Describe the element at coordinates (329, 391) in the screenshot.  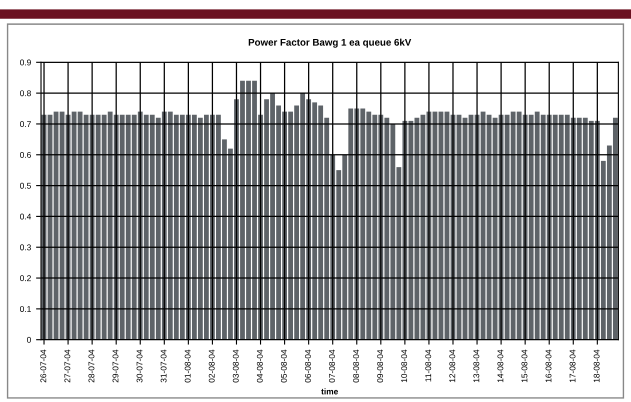
I see `x-axis-title: time` at that location.